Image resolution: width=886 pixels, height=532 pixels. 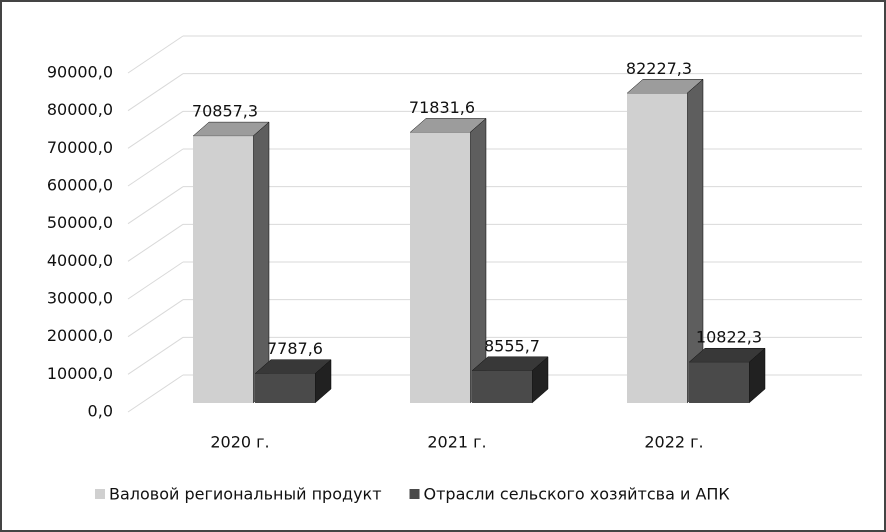 I want to click on bar-side, so click(x=261, y=262).